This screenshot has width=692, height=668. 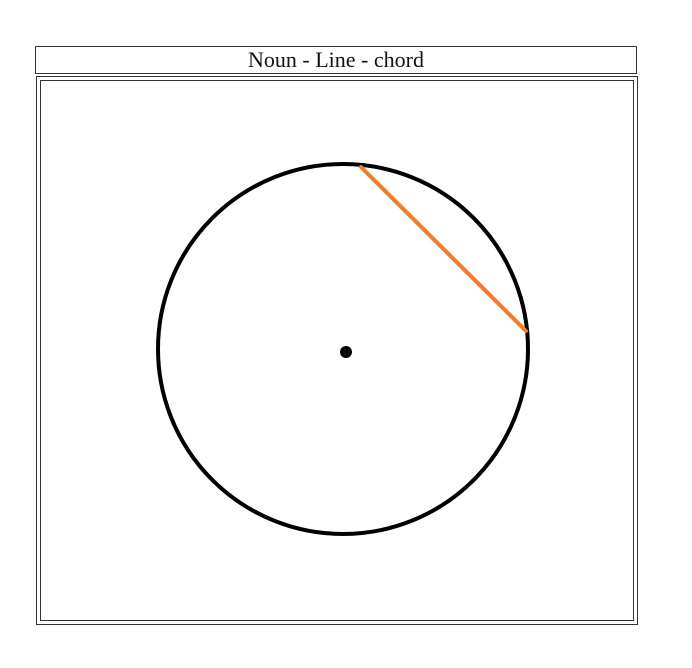 I want to click on diagram-title: Noun - Line - chord, so click(x=336, y=60).